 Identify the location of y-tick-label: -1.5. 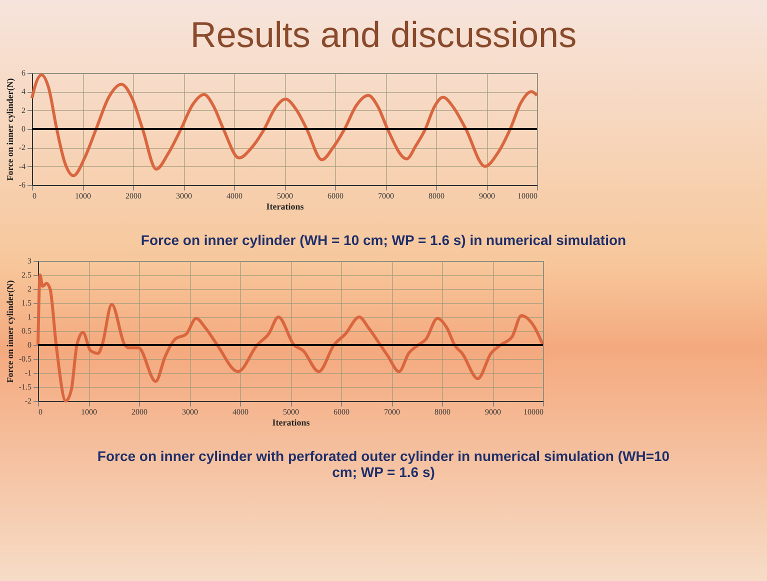
(25, 387).